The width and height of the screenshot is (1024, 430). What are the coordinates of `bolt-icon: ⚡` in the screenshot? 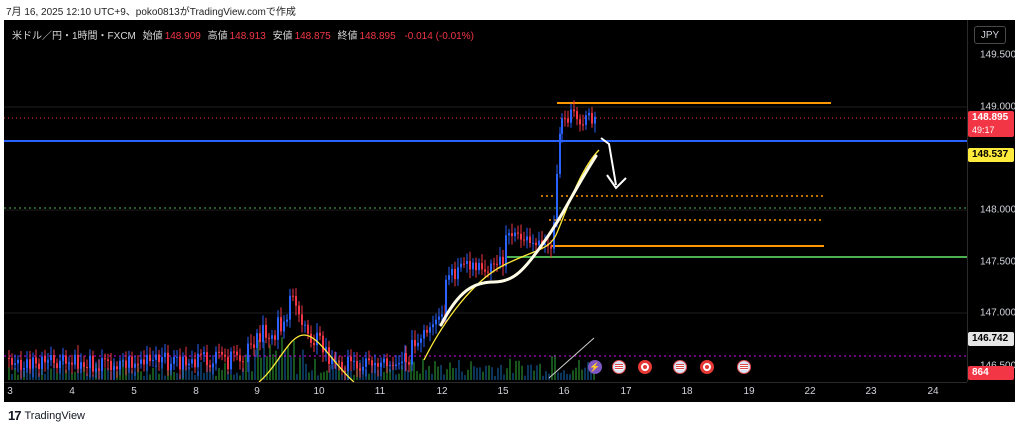 It's located at (595, 367).